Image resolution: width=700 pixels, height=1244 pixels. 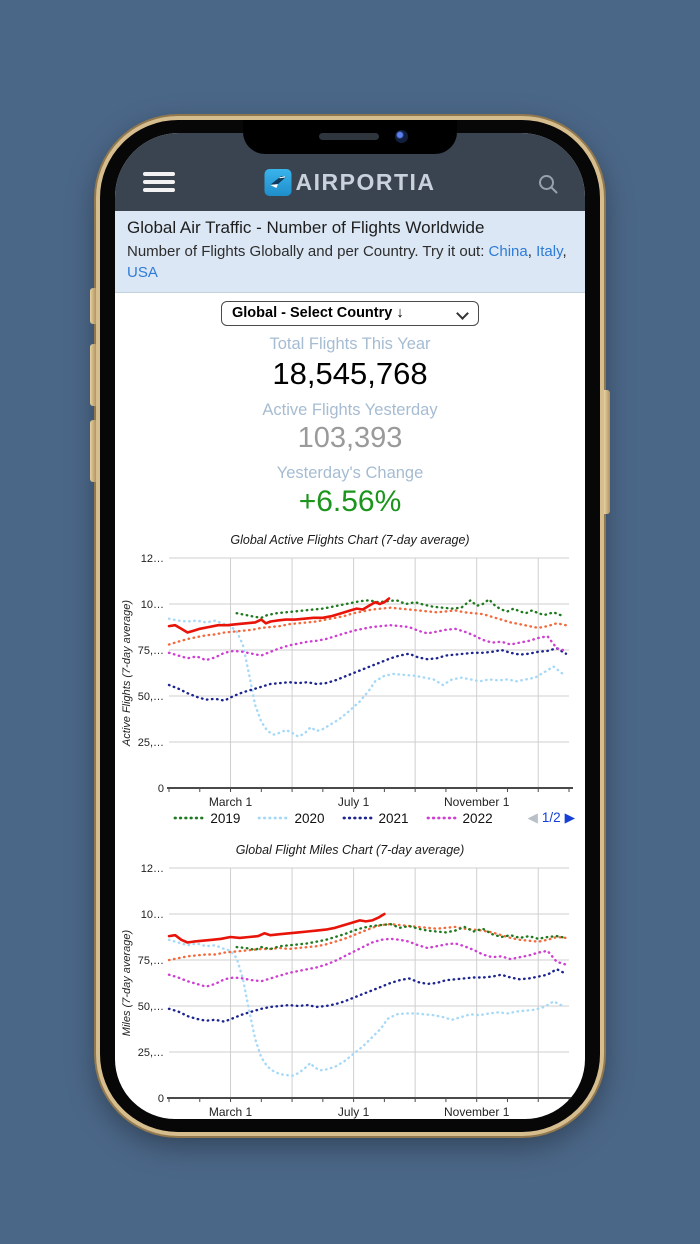 What do you see at coordinates (127, 982) in the screenshot?
I see `svg-text: Miles (7-day average)` at bounding box center [127, 982].